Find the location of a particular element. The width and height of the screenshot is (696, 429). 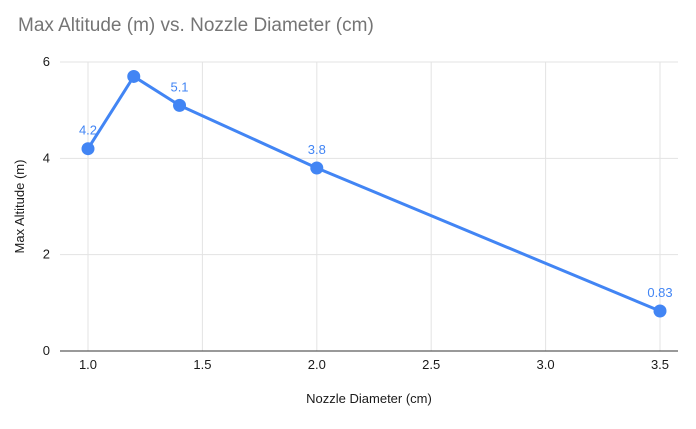

x-tick-label: 2.5 is located at coordinates (431, 364).